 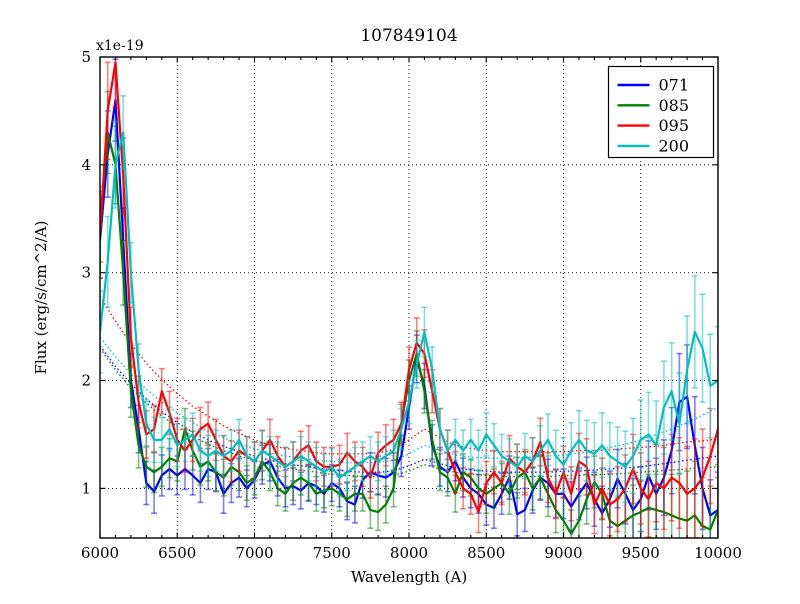 What do you see at coordinates (86, 381) in the screenshot?
I see `svg-text: 2` at bounding box center [86, 381].